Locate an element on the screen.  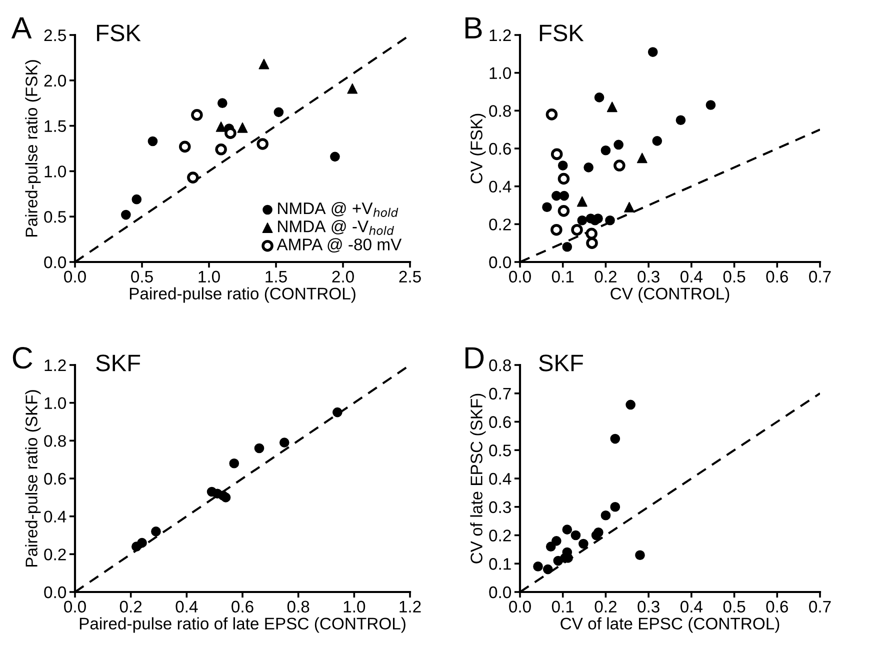
legend-label: AMPA @ -80 mV is located at coordinates (339, 245).